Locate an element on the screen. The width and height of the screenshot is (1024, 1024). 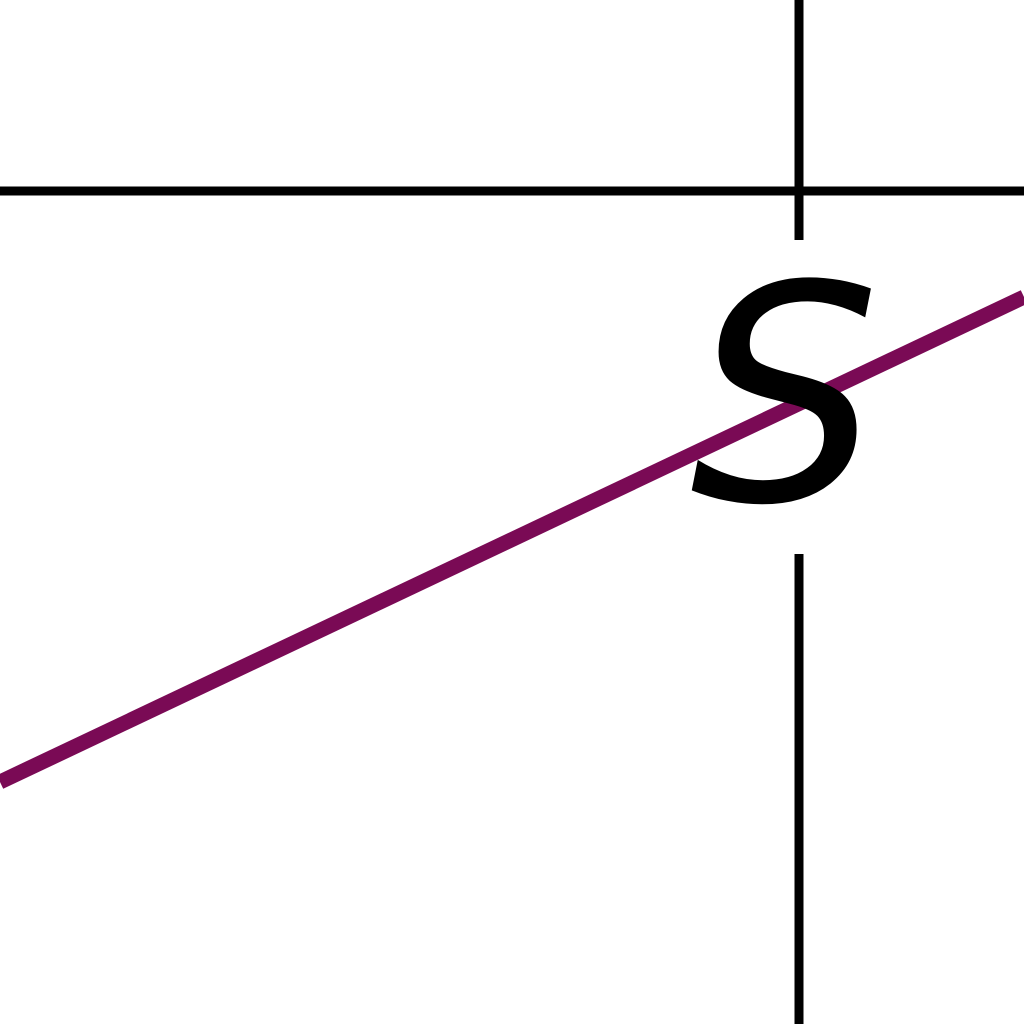
supply-curve-label: S is located at coordinates (785, 396).